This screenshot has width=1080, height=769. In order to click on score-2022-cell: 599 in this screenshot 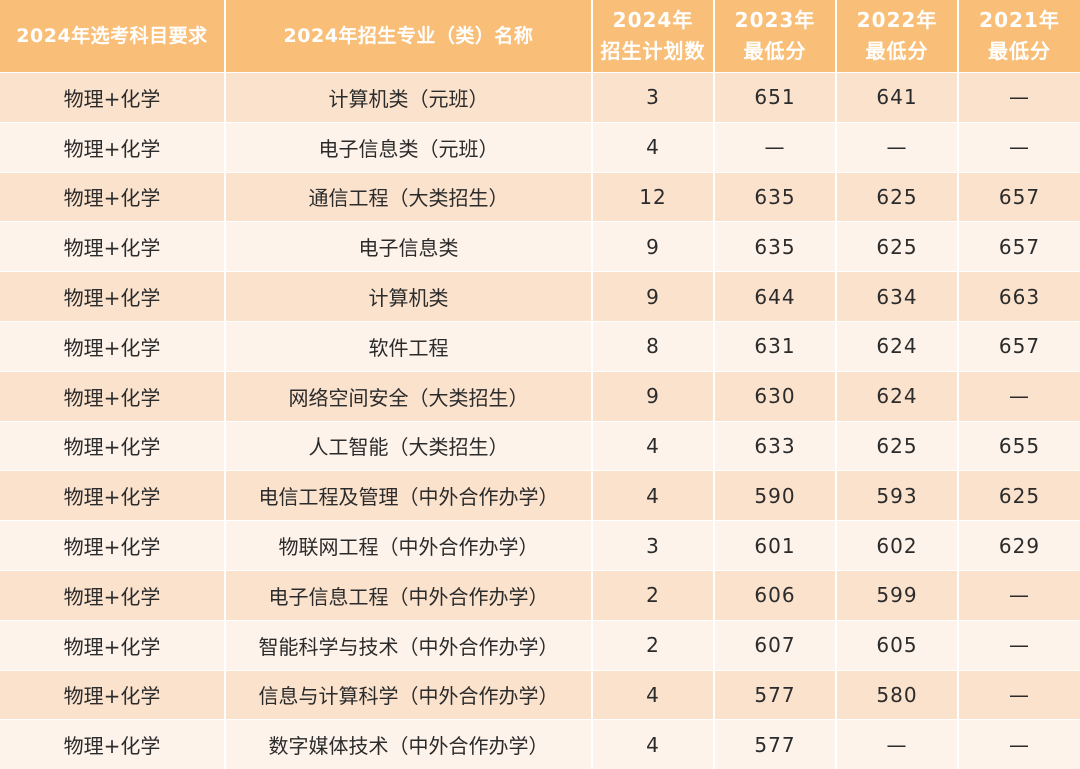, I will do `click(897, 595)`.